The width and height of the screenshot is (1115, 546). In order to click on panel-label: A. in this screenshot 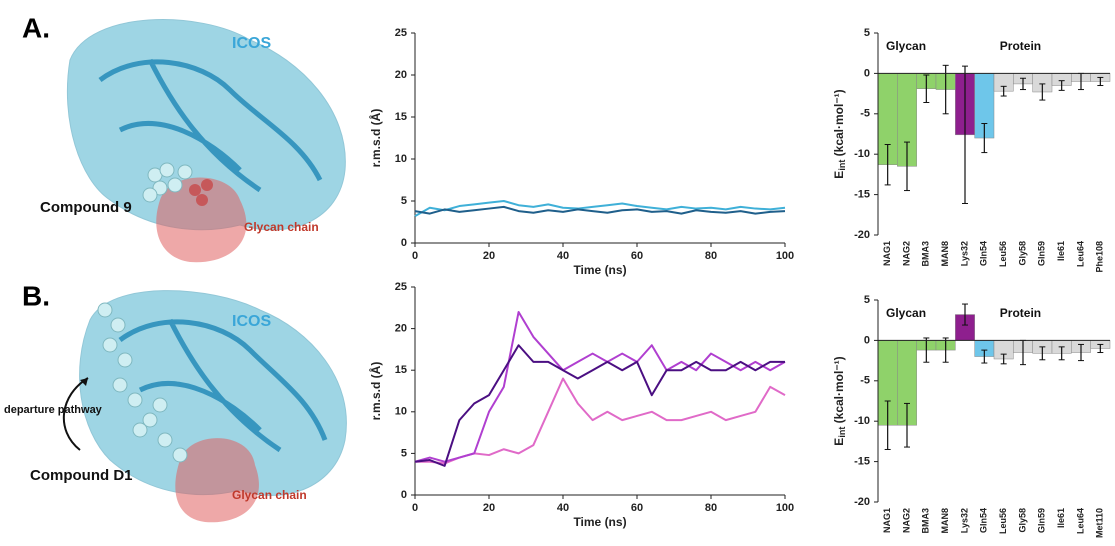, I will do `click(36, 27)`.